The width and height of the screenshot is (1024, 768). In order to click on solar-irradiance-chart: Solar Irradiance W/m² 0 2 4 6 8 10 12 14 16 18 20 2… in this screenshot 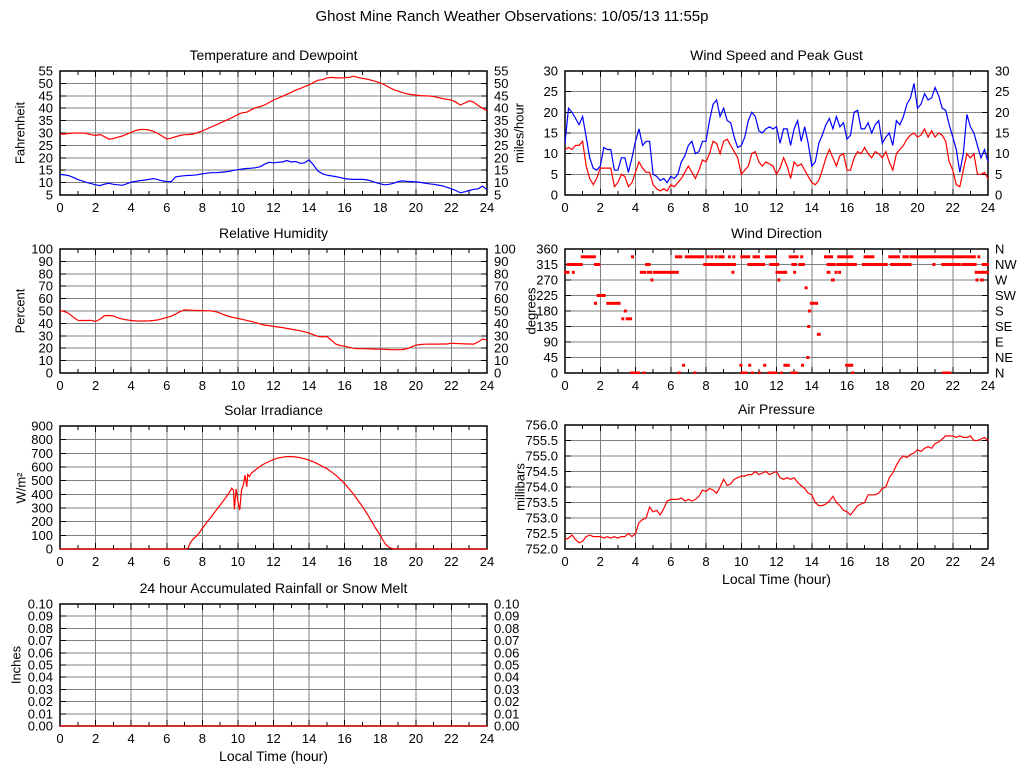, I will do `click(280, 486)`.